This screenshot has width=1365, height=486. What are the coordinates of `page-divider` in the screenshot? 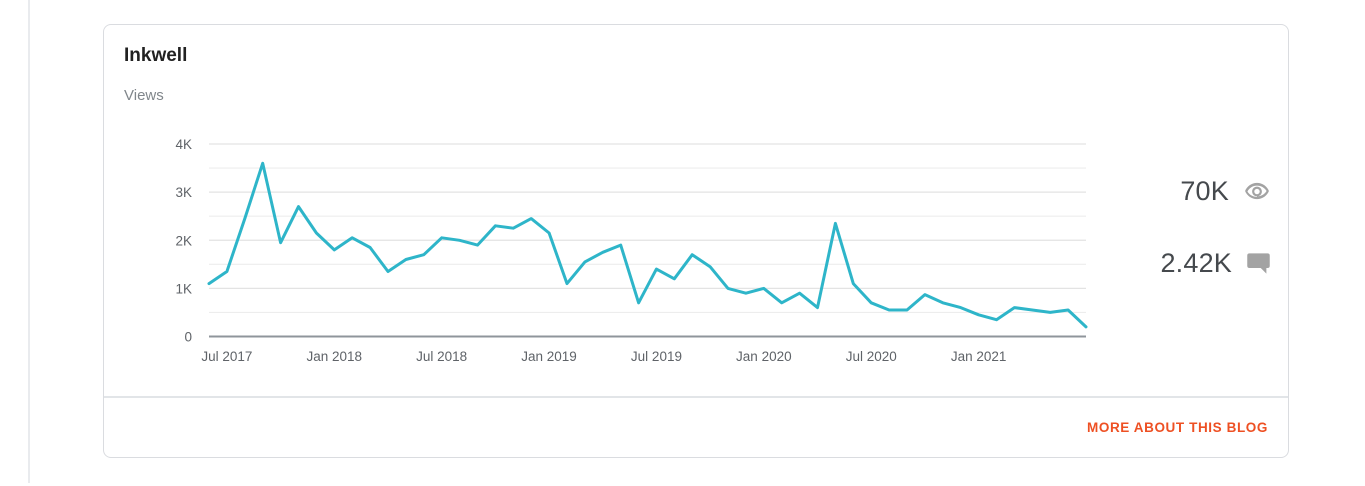 It's located at (29, 241).